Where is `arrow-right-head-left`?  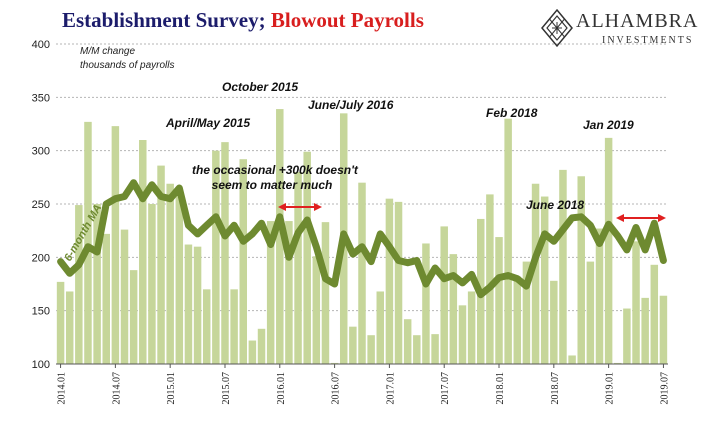 arrow-right-head-left is located at coordinates (620, 218).